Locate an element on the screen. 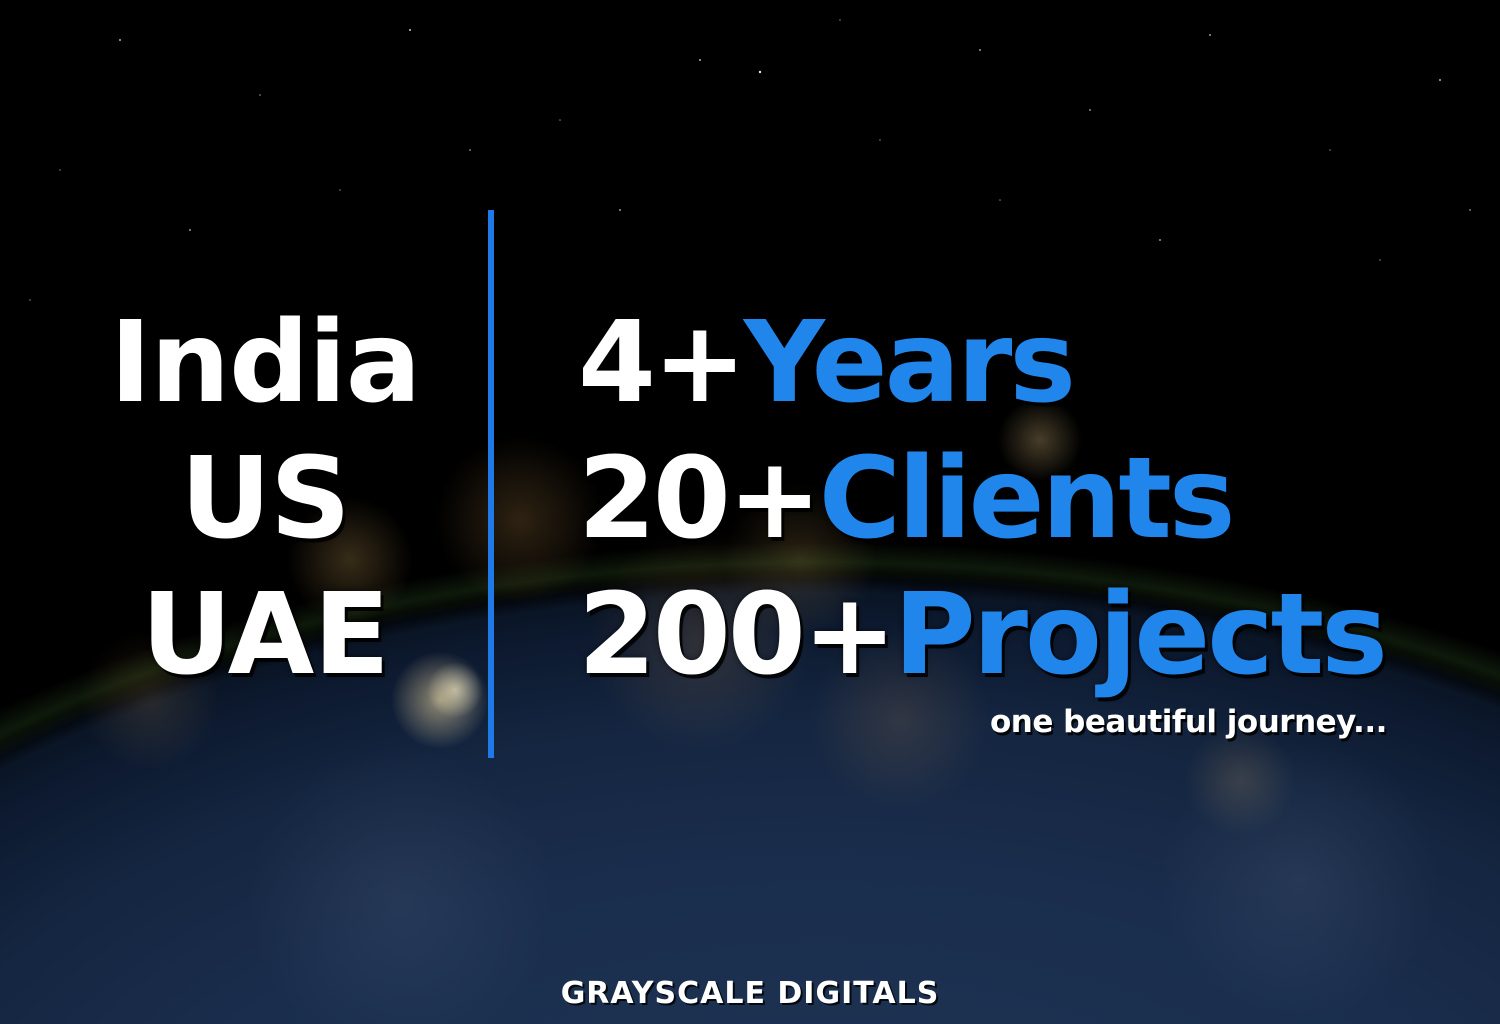 This screenshot has width=1500, height=1024. stat-projects: 200+Projects is located at coordinates (983, 635).